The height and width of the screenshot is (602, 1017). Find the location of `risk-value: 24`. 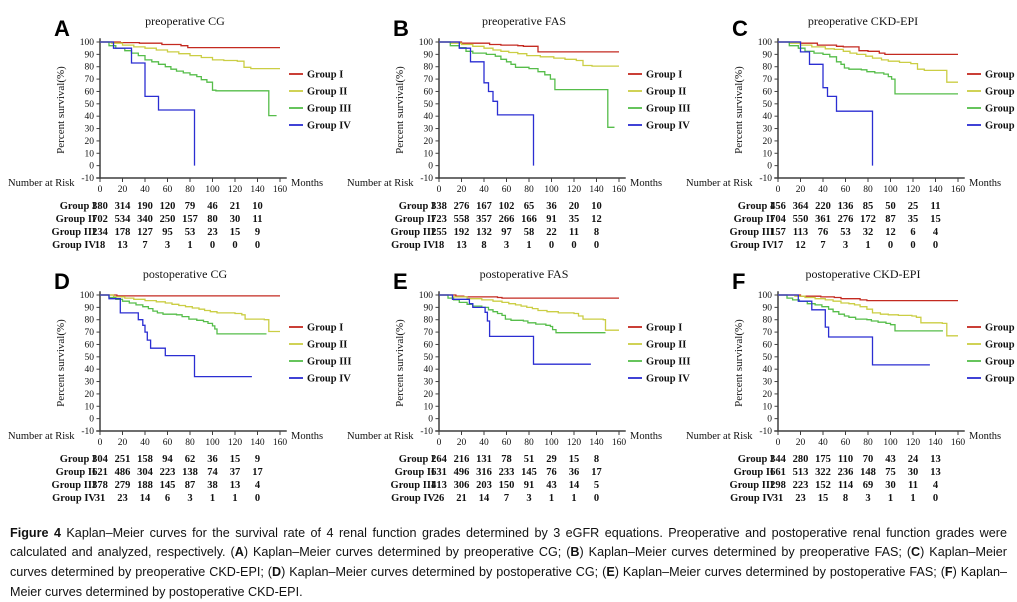

risk-value: 24 is located at coordinates (913, 459).